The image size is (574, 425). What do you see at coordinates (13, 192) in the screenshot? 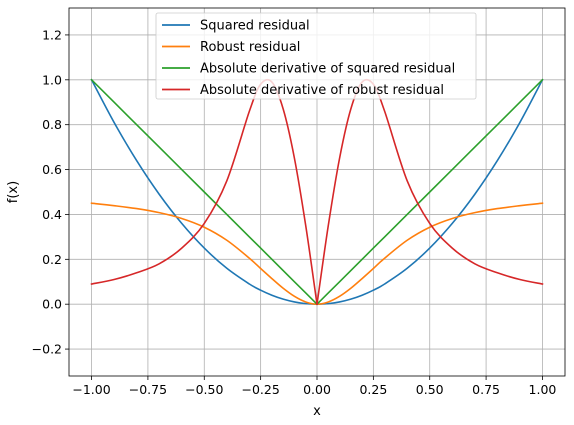
I see `y-axis-label: f(x)` at bounding box center [13, 192].